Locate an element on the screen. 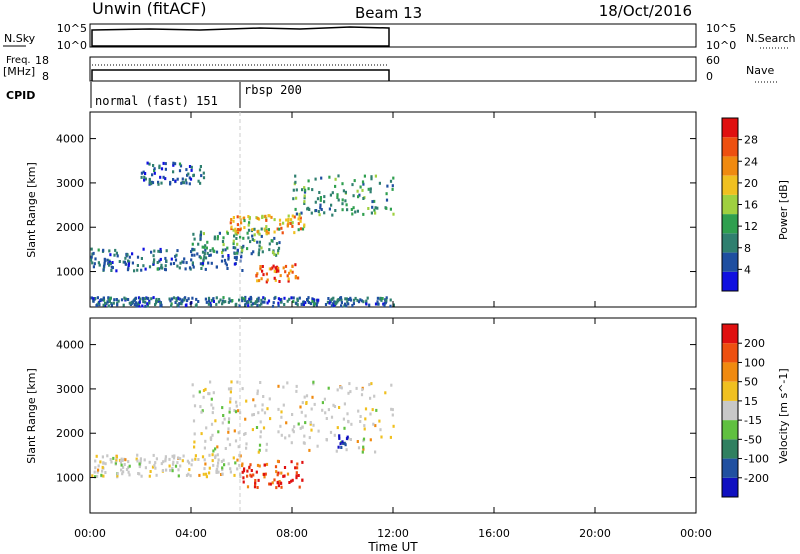 This screenshot has width=800, height=554. nave-label: Nave is located at coordinates (760, 70).